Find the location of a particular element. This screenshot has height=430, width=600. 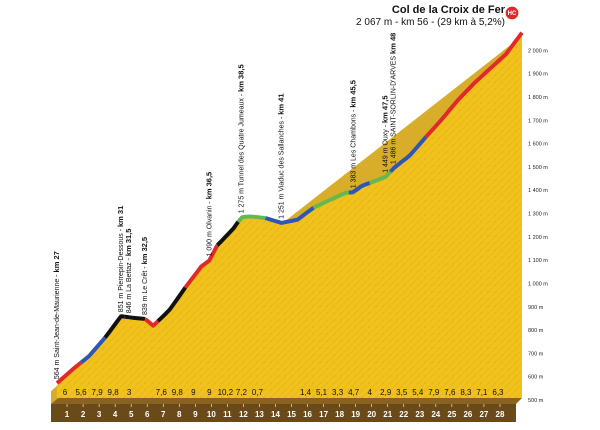

km-tick-label: 11 is located at coordinates (227, 414).